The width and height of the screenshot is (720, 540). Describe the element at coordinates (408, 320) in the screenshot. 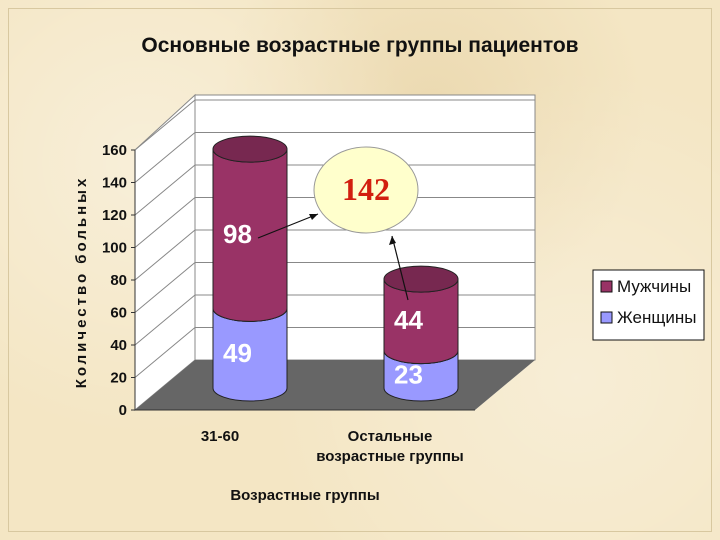

I see `data-label: 44` at that location.